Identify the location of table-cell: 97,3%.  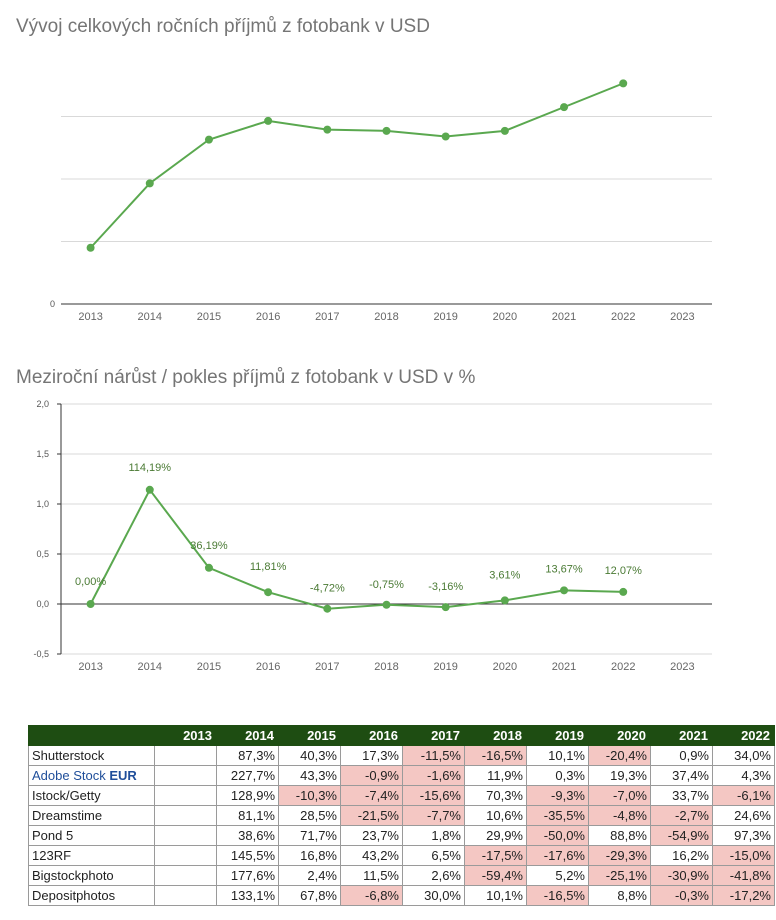
(743, 835).